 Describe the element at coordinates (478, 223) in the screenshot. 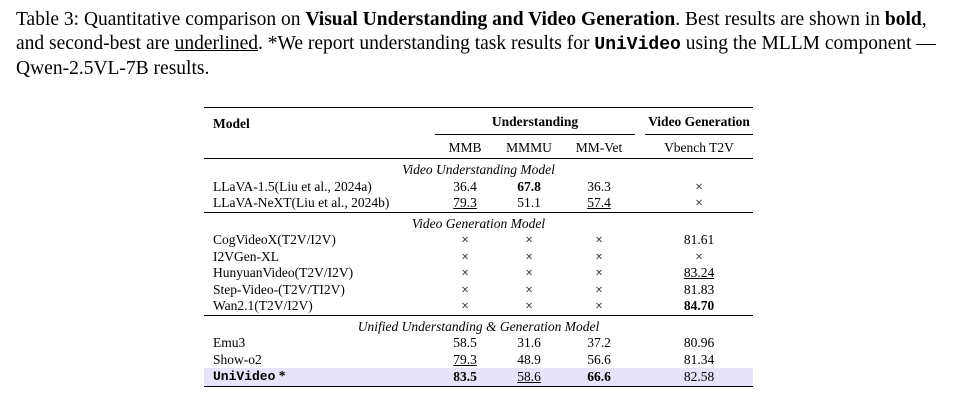

I see `section-title: Video Generation Model` at that location.